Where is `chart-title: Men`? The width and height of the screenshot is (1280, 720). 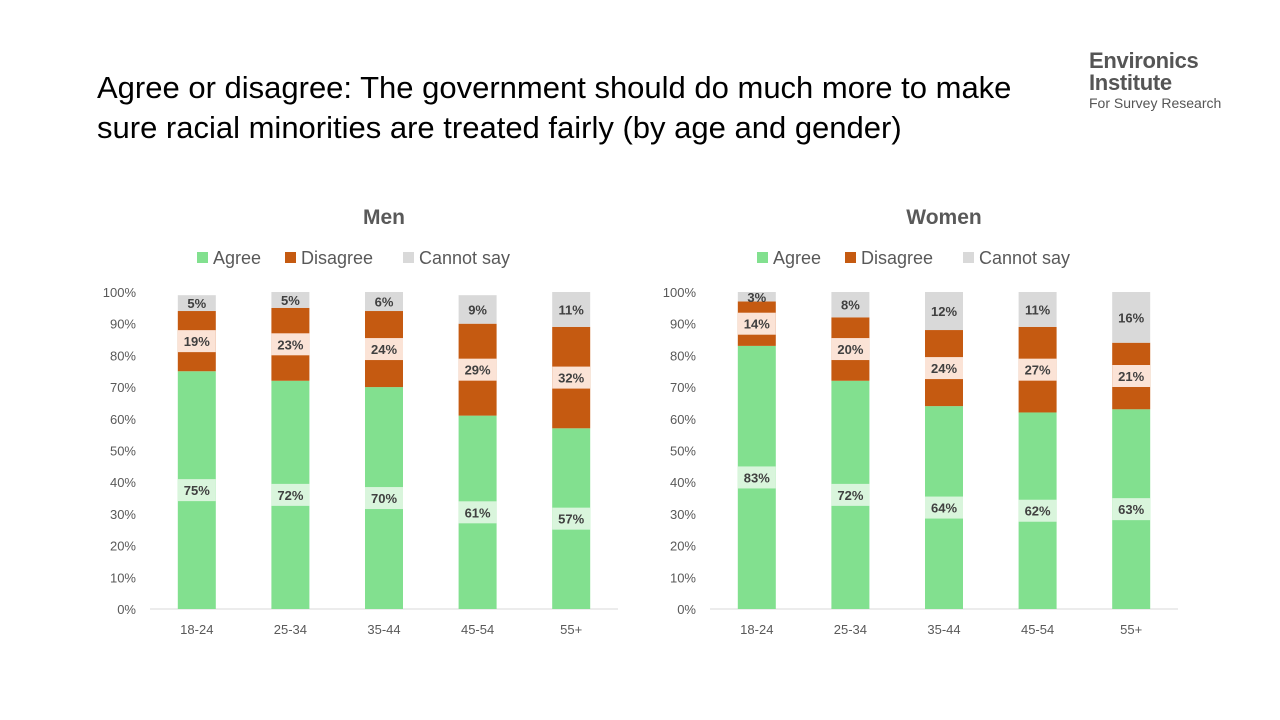
chart-title: Men is located at coordinates (384, 217).